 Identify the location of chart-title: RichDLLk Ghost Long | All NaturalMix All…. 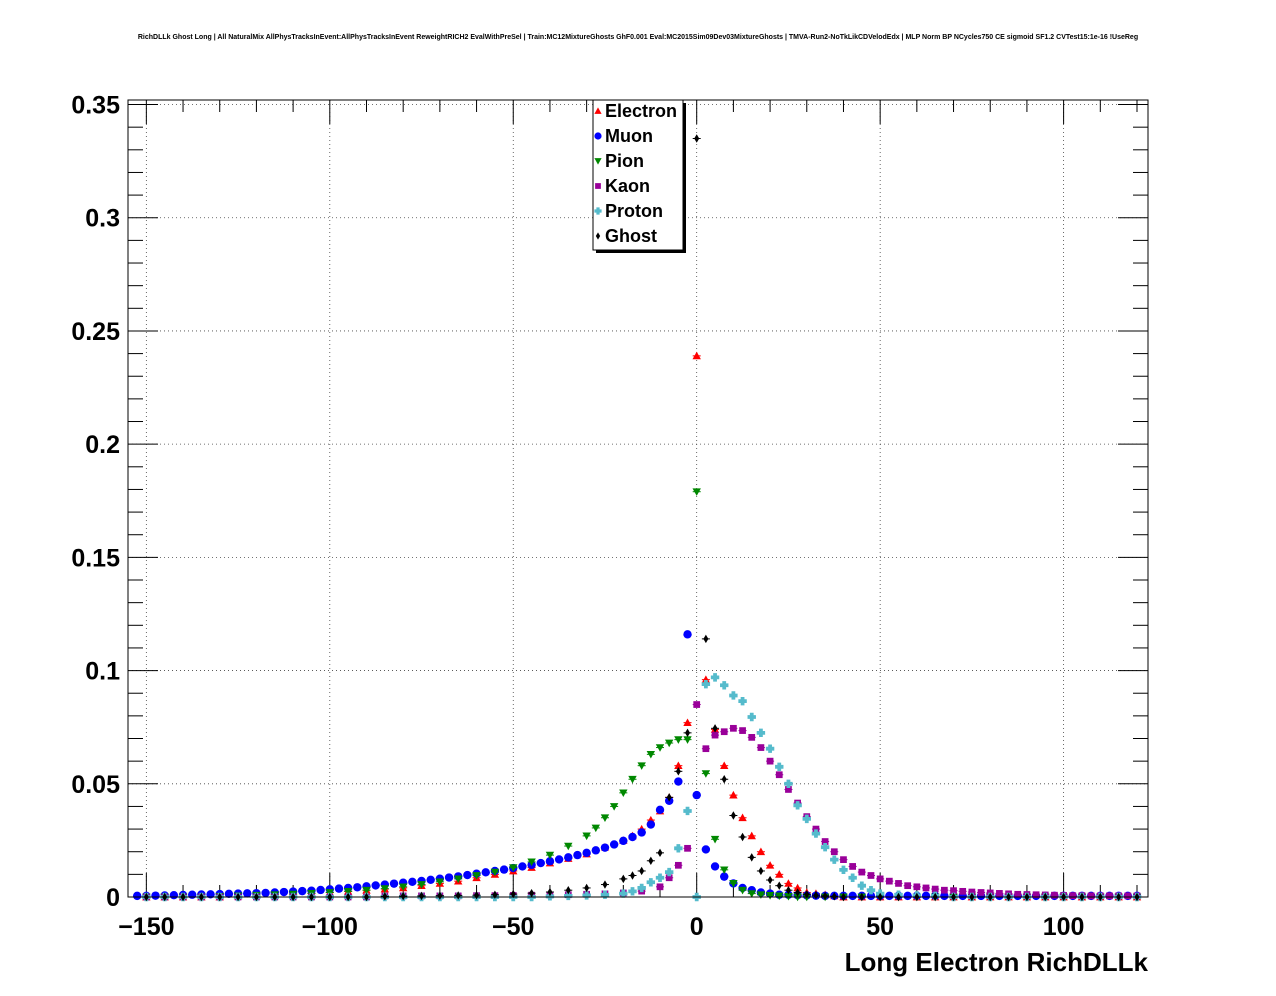
(638, 37).